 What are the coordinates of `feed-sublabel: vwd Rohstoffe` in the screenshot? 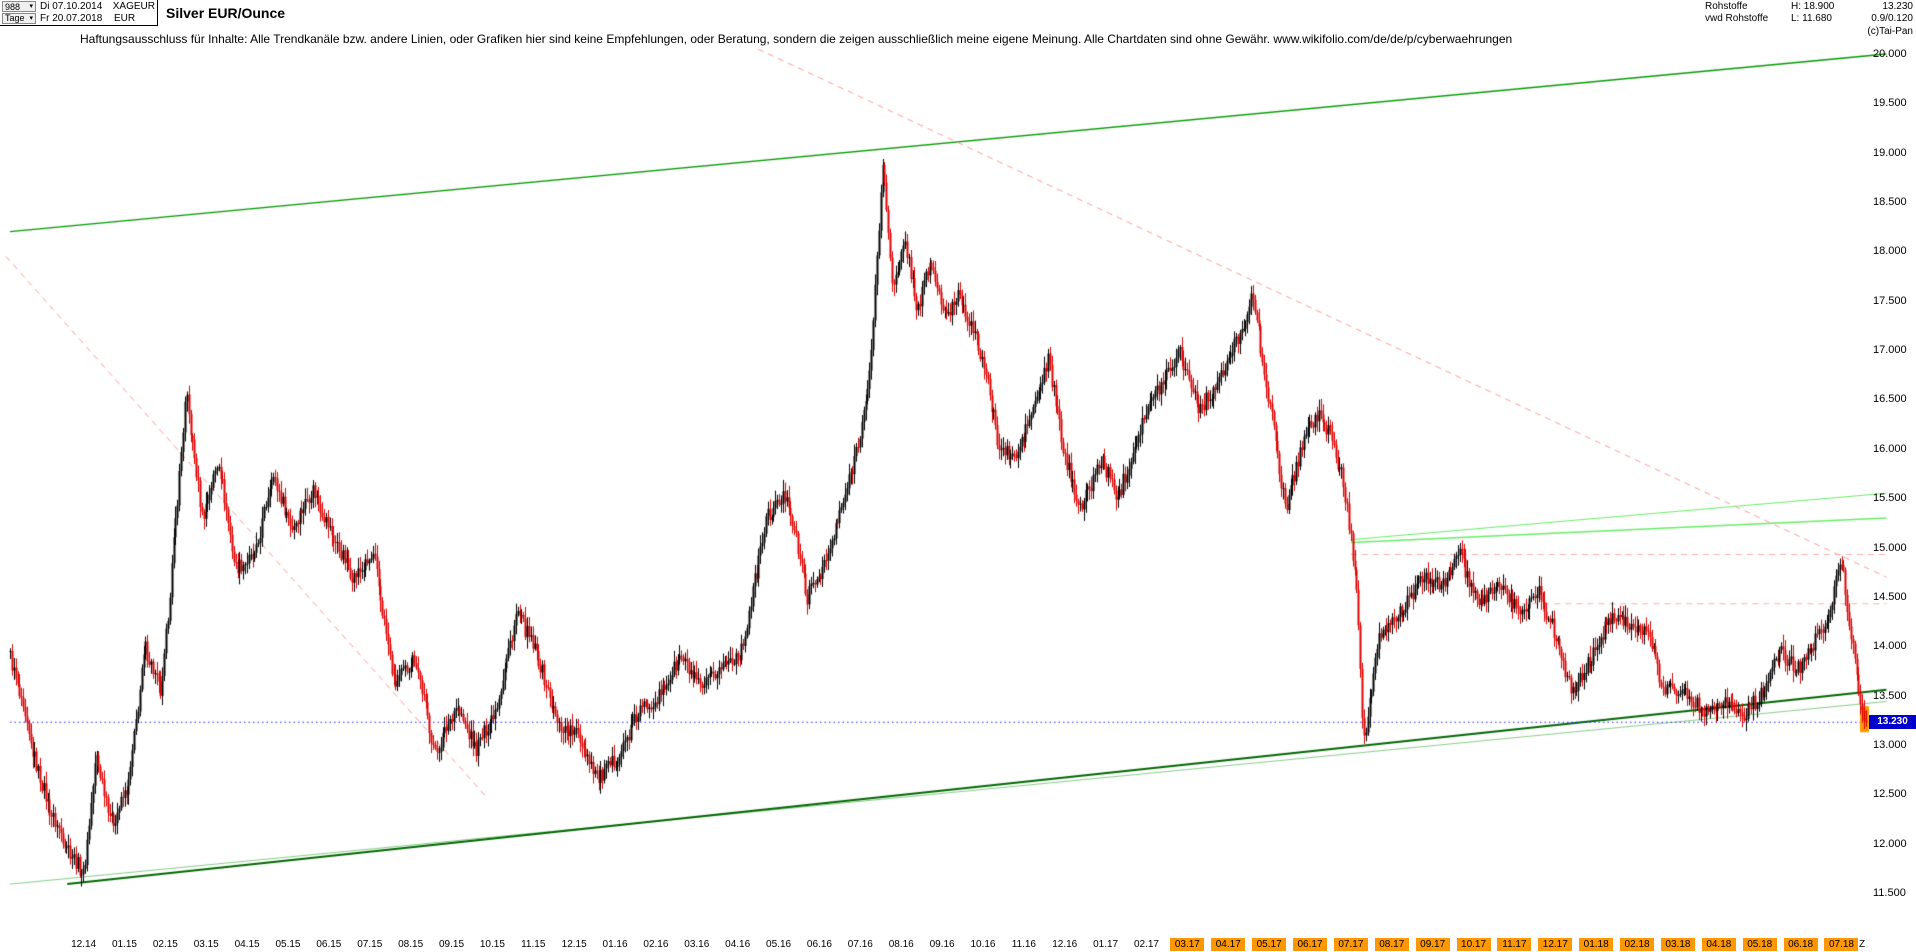 It's located at (1737, 18).